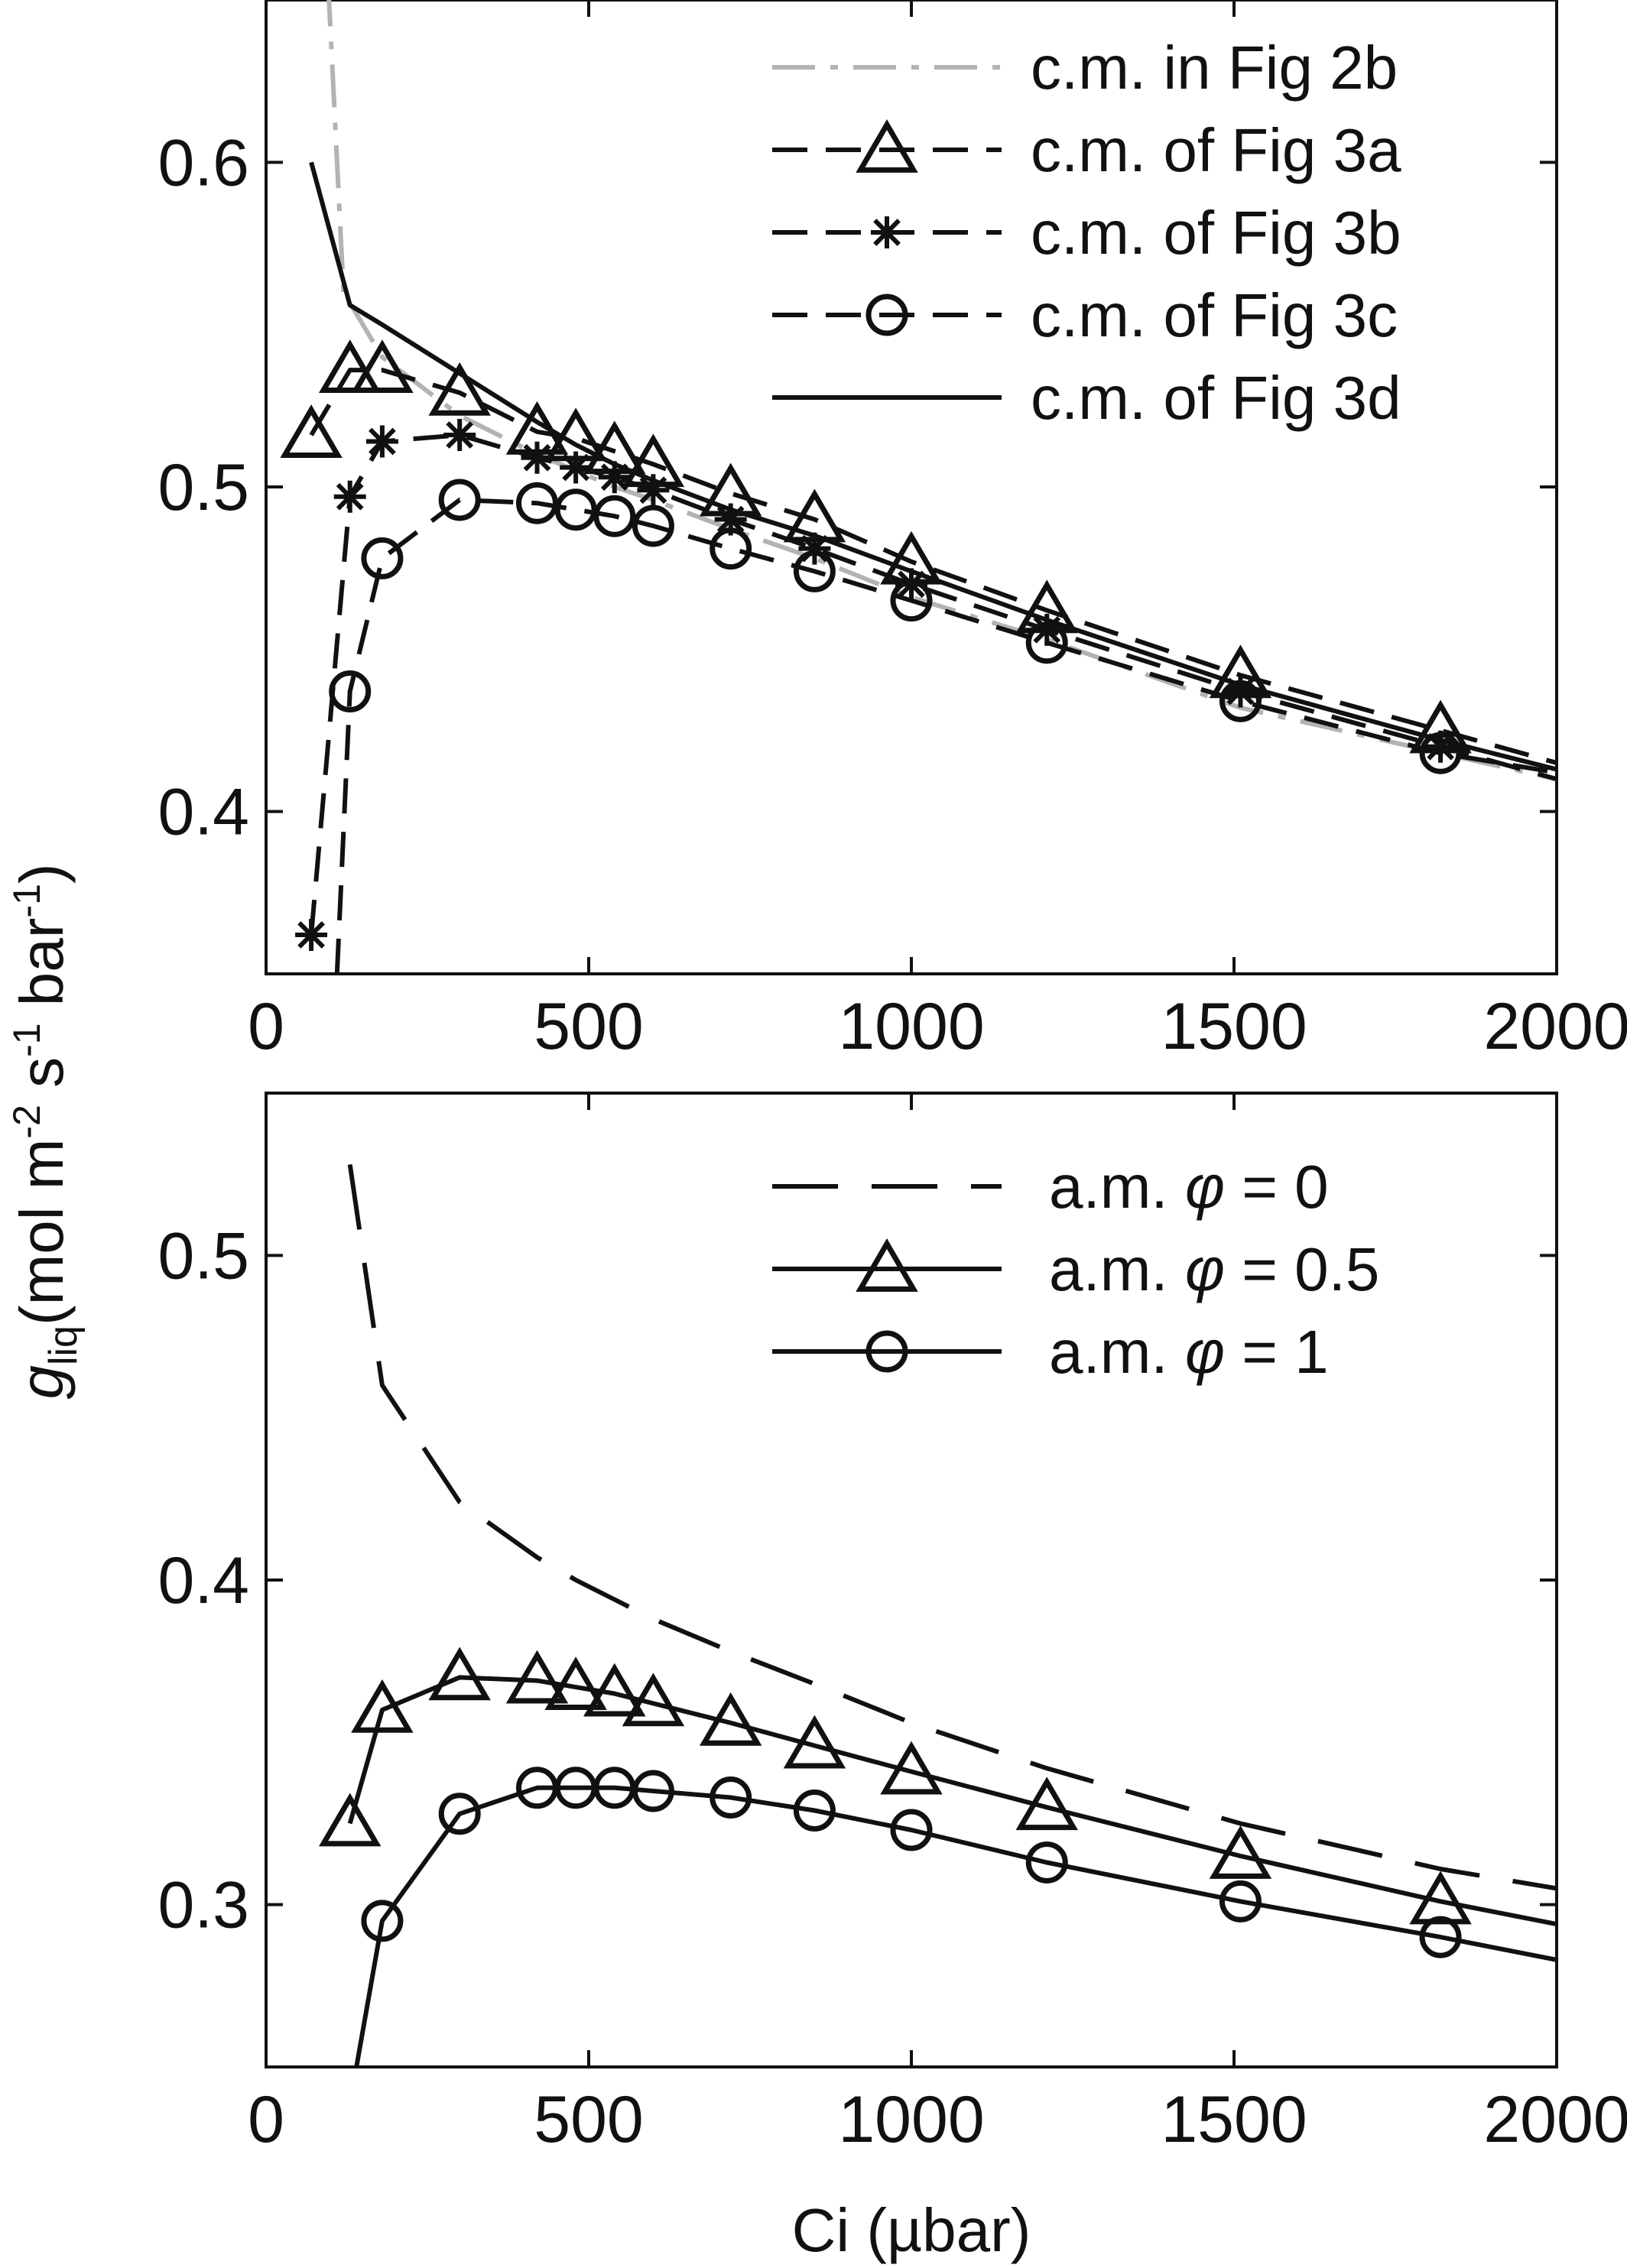 Image resolution: width=1627 pixels, height=2268 pixels. Describe the element at coordinates (42, 1232) in the screenshot. I see `y-axis-units-open: (mol m` at that location.